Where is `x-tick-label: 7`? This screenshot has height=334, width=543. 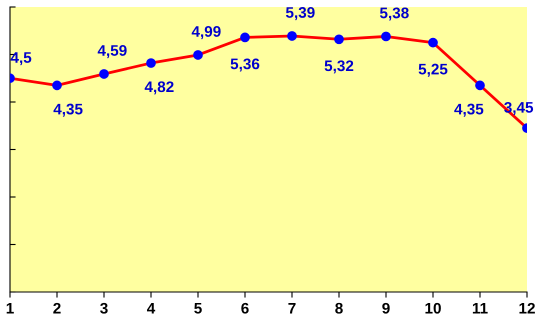 x-tick-label: 7 is located at coordinates (292, 308).